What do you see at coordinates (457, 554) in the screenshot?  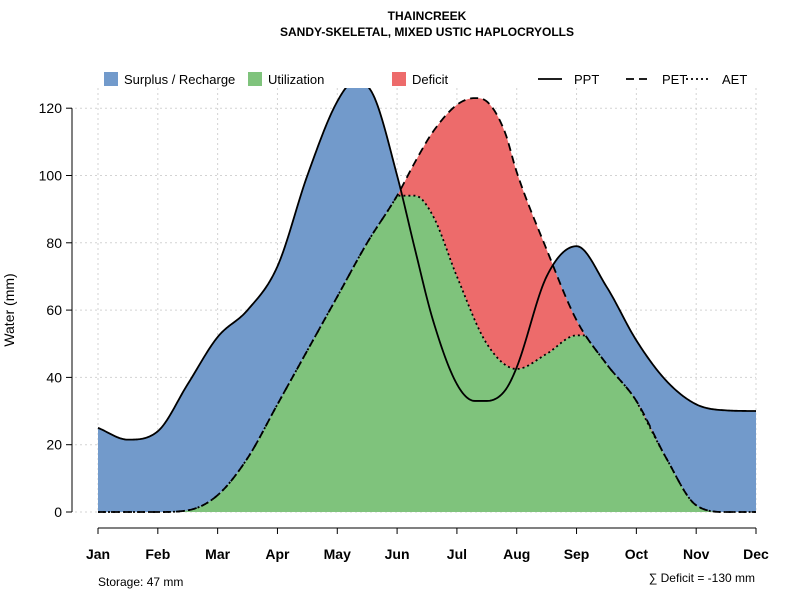 I see `x-tick-label-jul: Jul` at bounding box center [457, 554].